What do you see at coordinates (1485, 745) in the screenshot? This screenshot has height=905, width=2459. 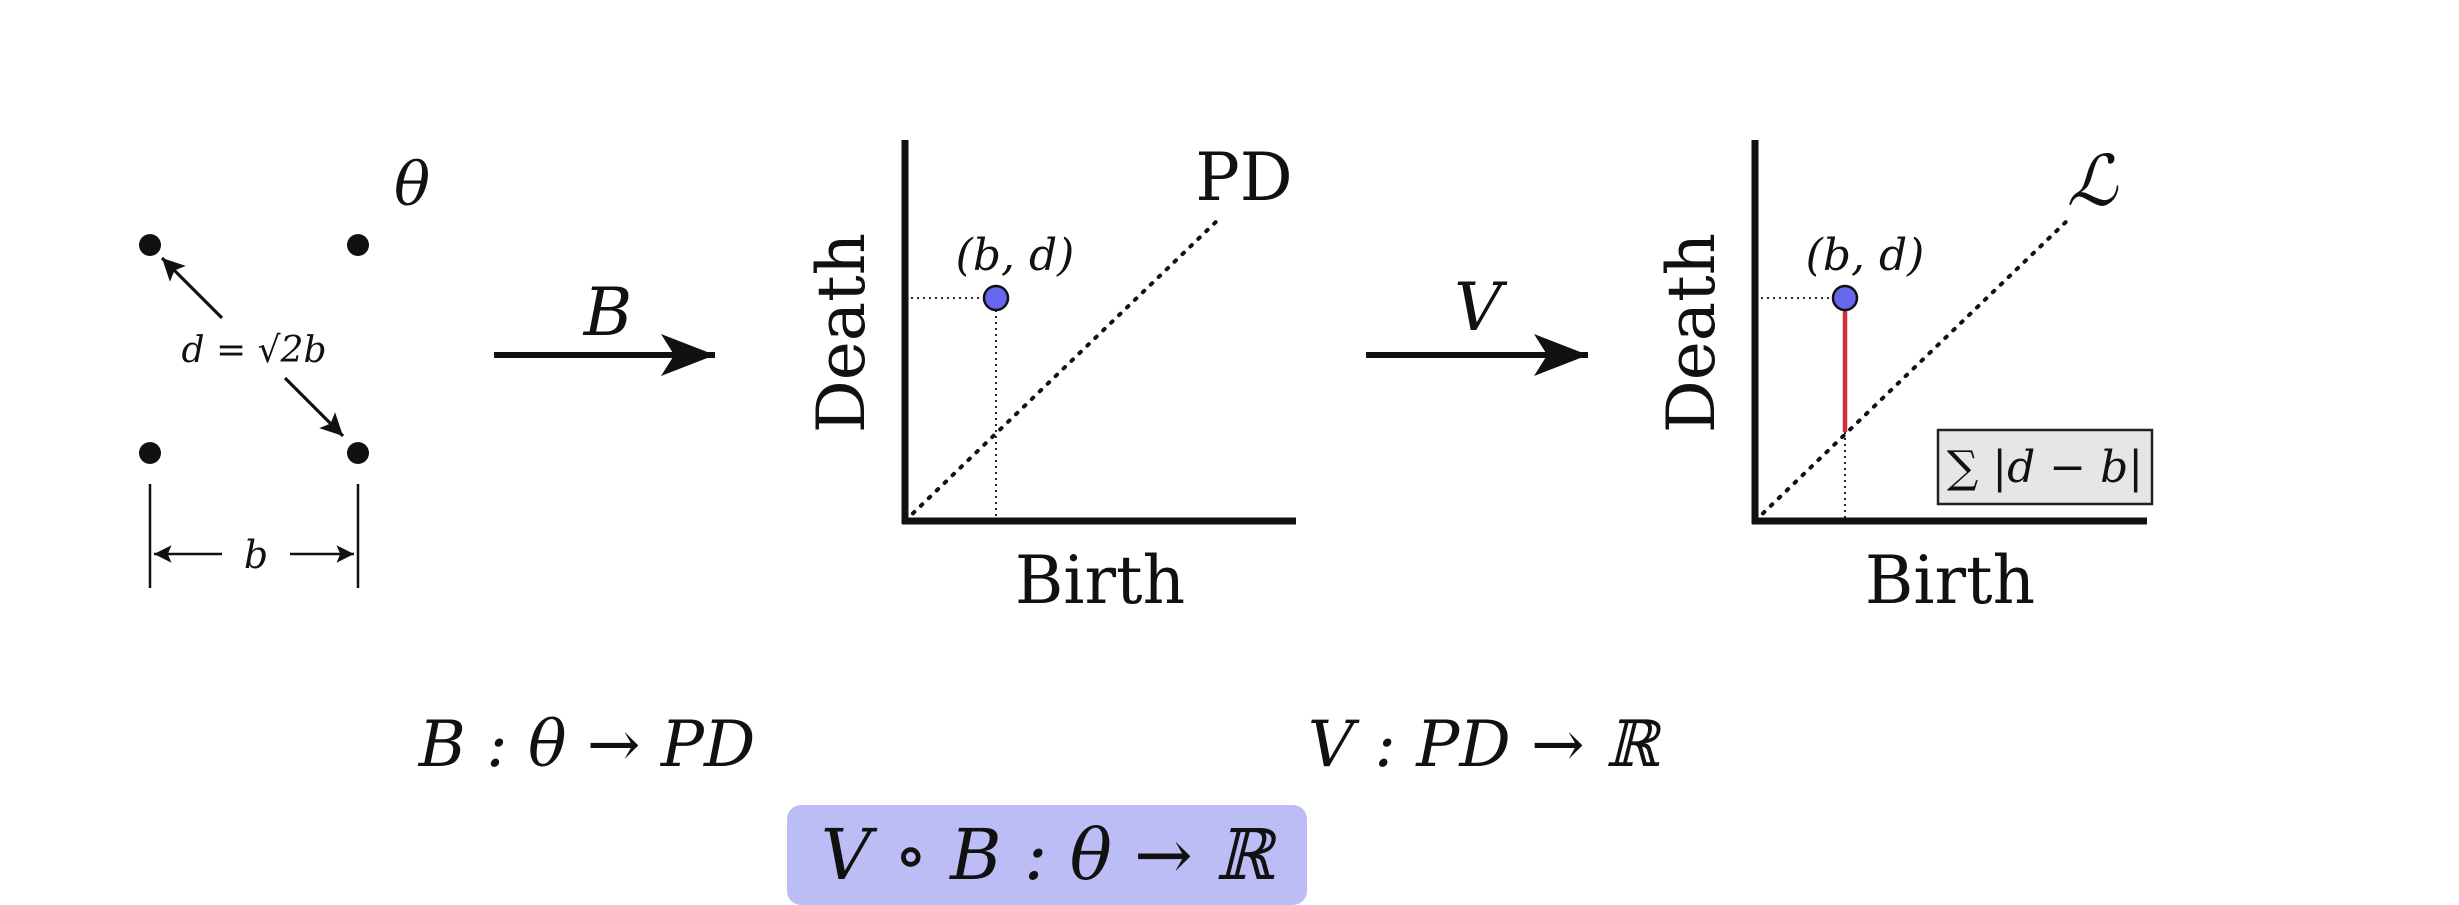 I see `v-map-formula: V : PD → ℝ` at bounding box center [1485, 745].